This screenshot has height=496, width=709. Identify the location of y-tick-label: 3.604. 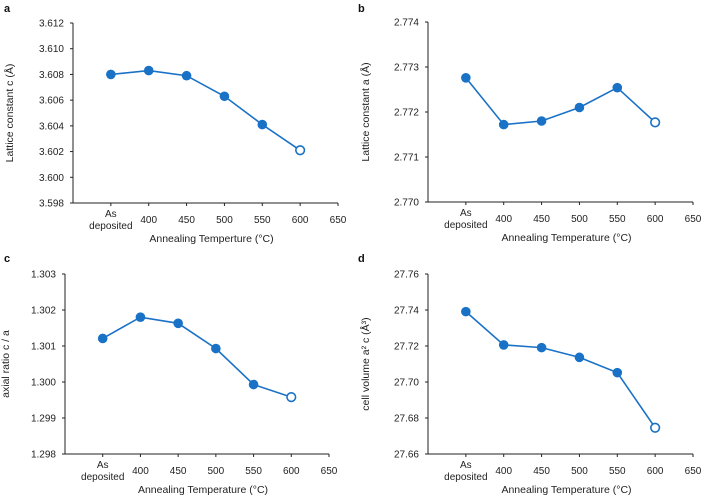
(51, 126).